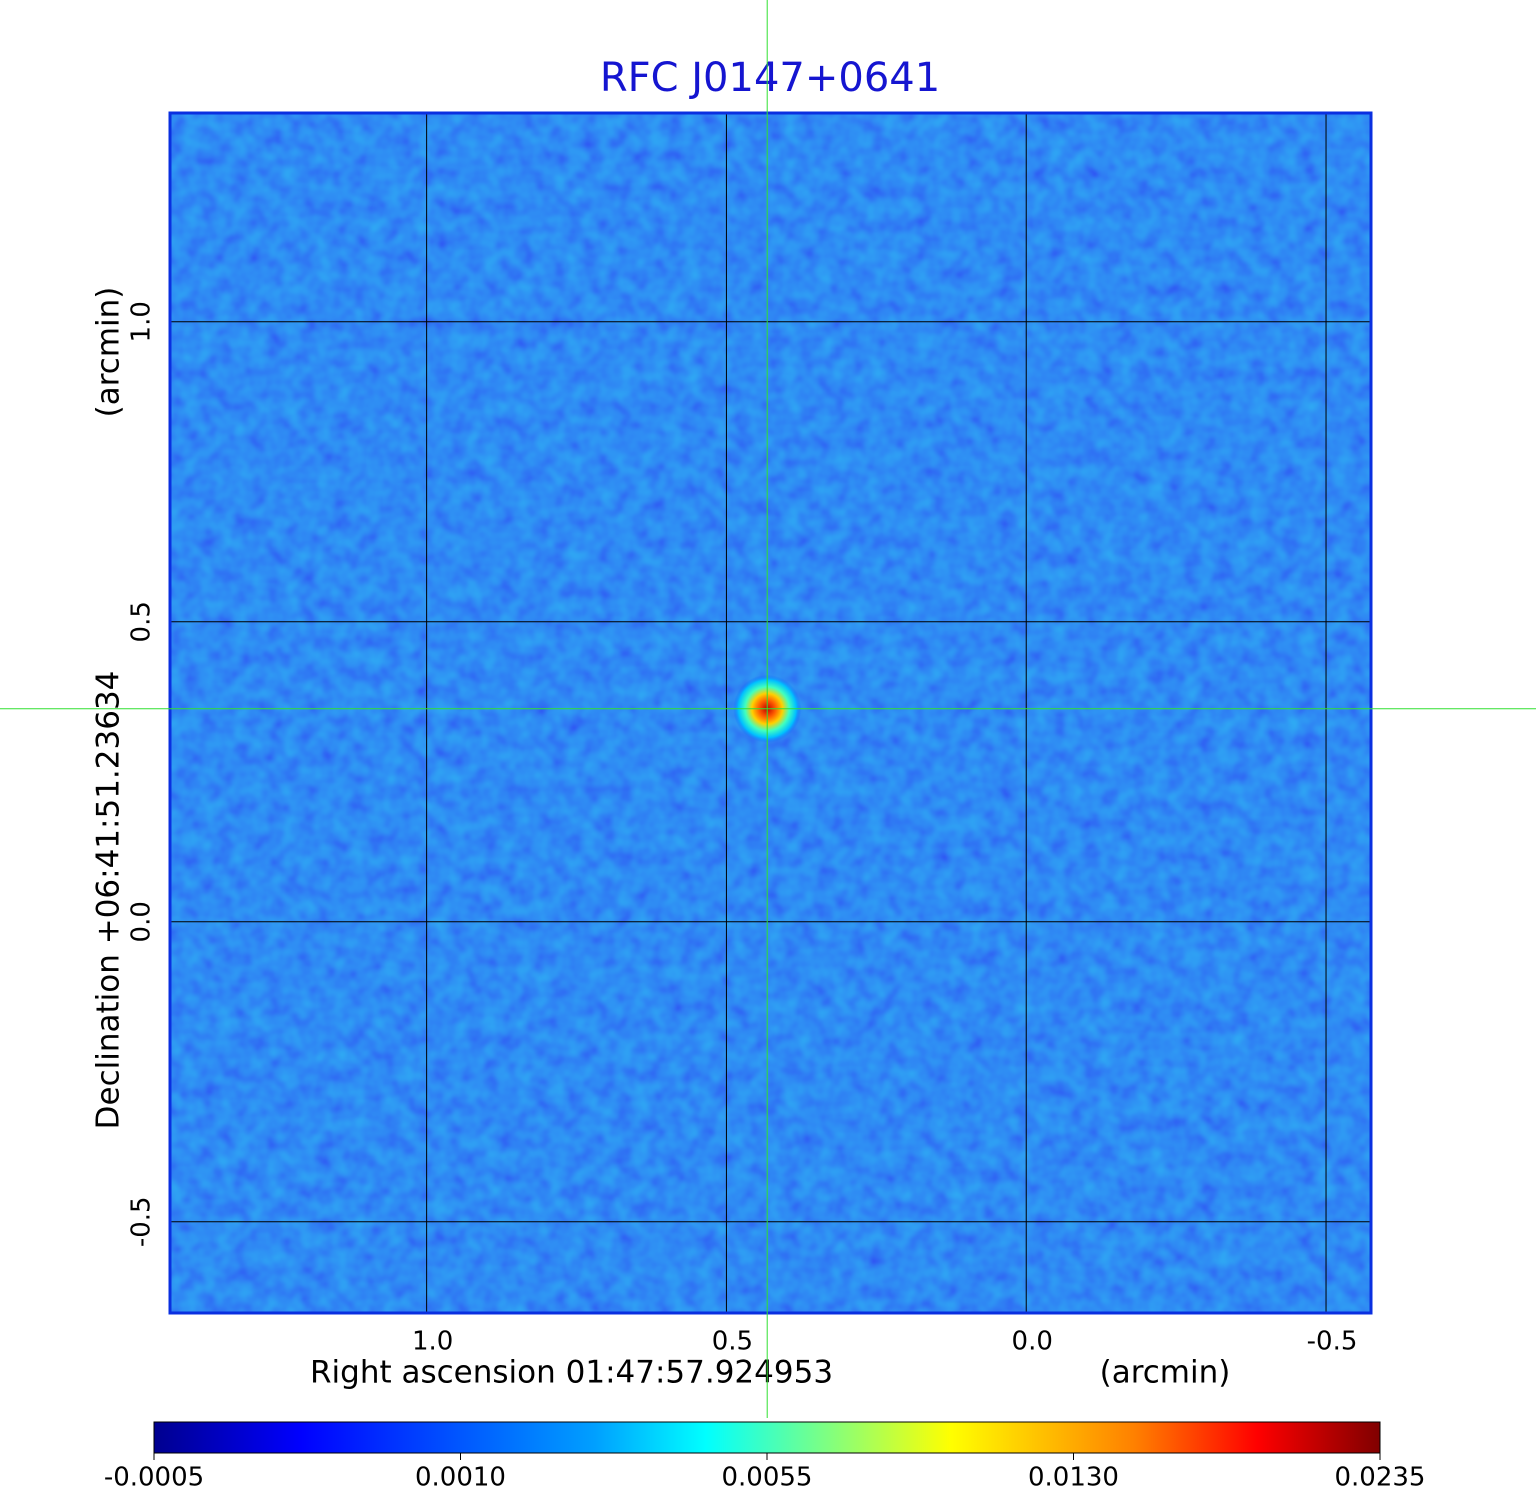  What do you see at coordinates (767, 1437) in the screenshot?
I see `colorbar` at bounding box center [767, 1437].